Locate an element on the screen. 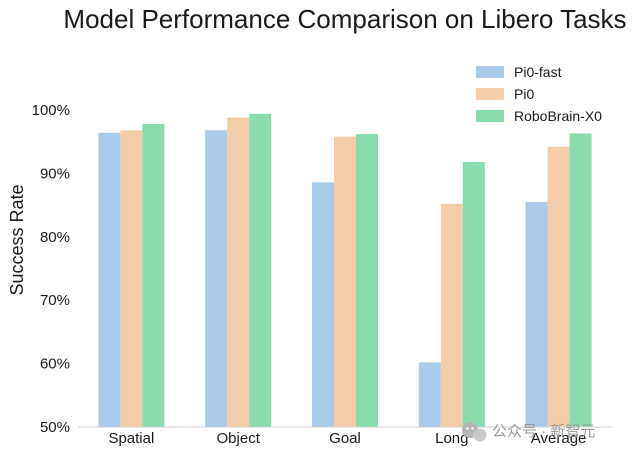  y-tick-label: 50% is located at coordinates (55, 427).